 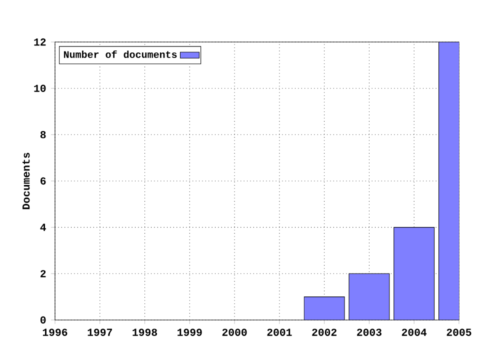 What do you see at coordinates (234, 332) in the screenshot?
I see `x-tick-label: 2000` at bounding box center [234, 332].